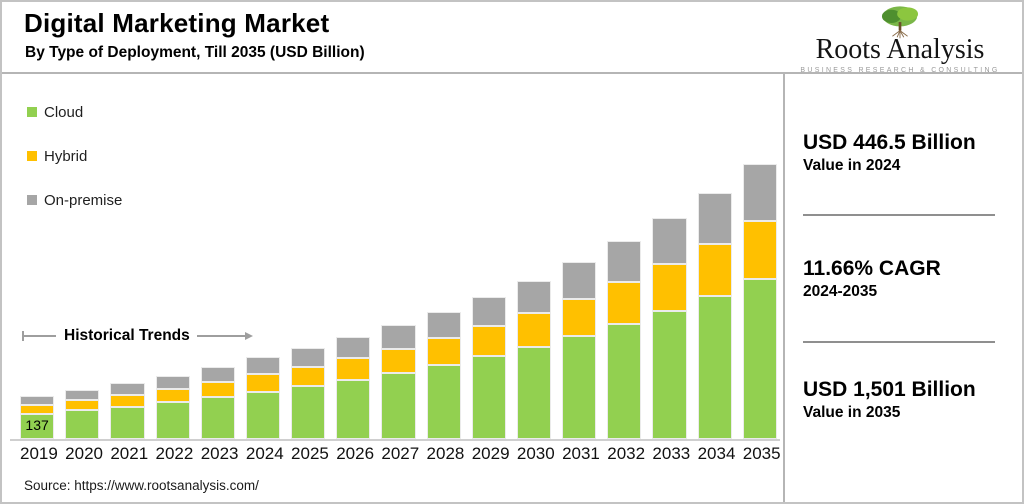  Describe the element at coordinates (141, 485) in the screenshot. I see `source-note: Source: https://www.rootsanalysis.com/` at that location.